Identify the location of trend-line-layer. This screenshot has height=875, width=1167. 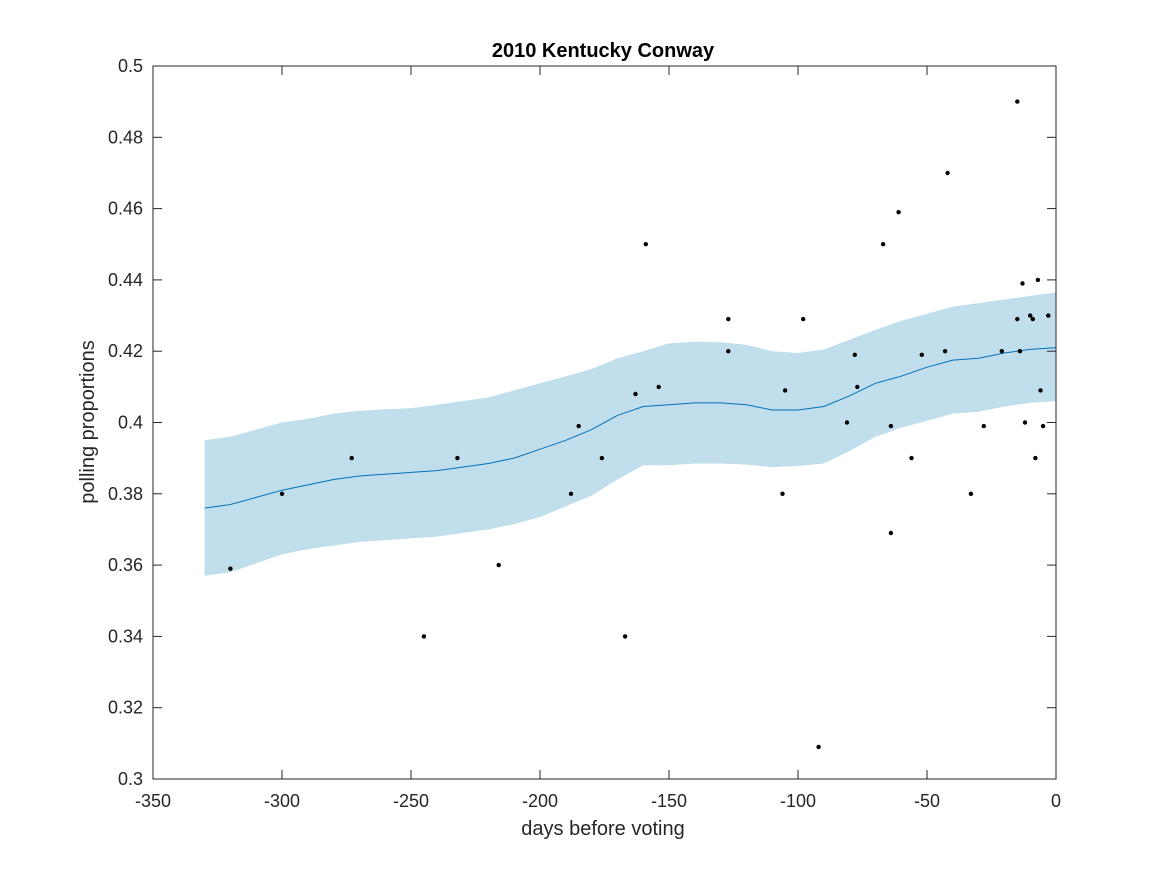
(630, 428).